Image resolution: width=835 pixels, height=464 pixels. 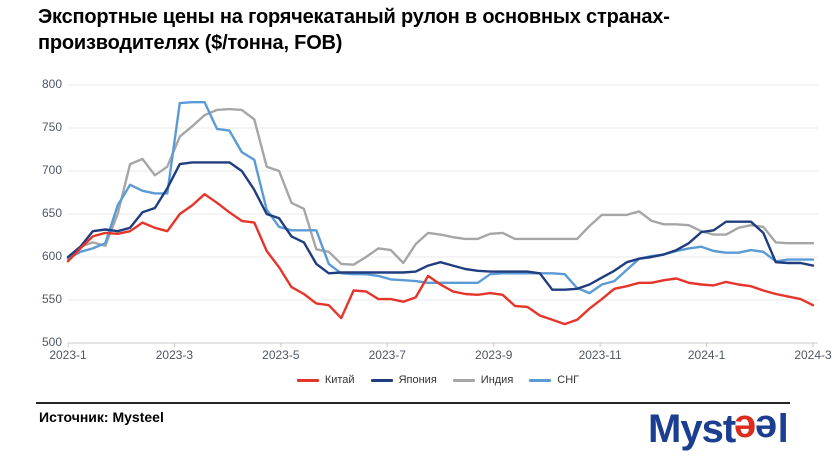 I want to click on y-tick-label-500: 500, so click(x=51, y=342).